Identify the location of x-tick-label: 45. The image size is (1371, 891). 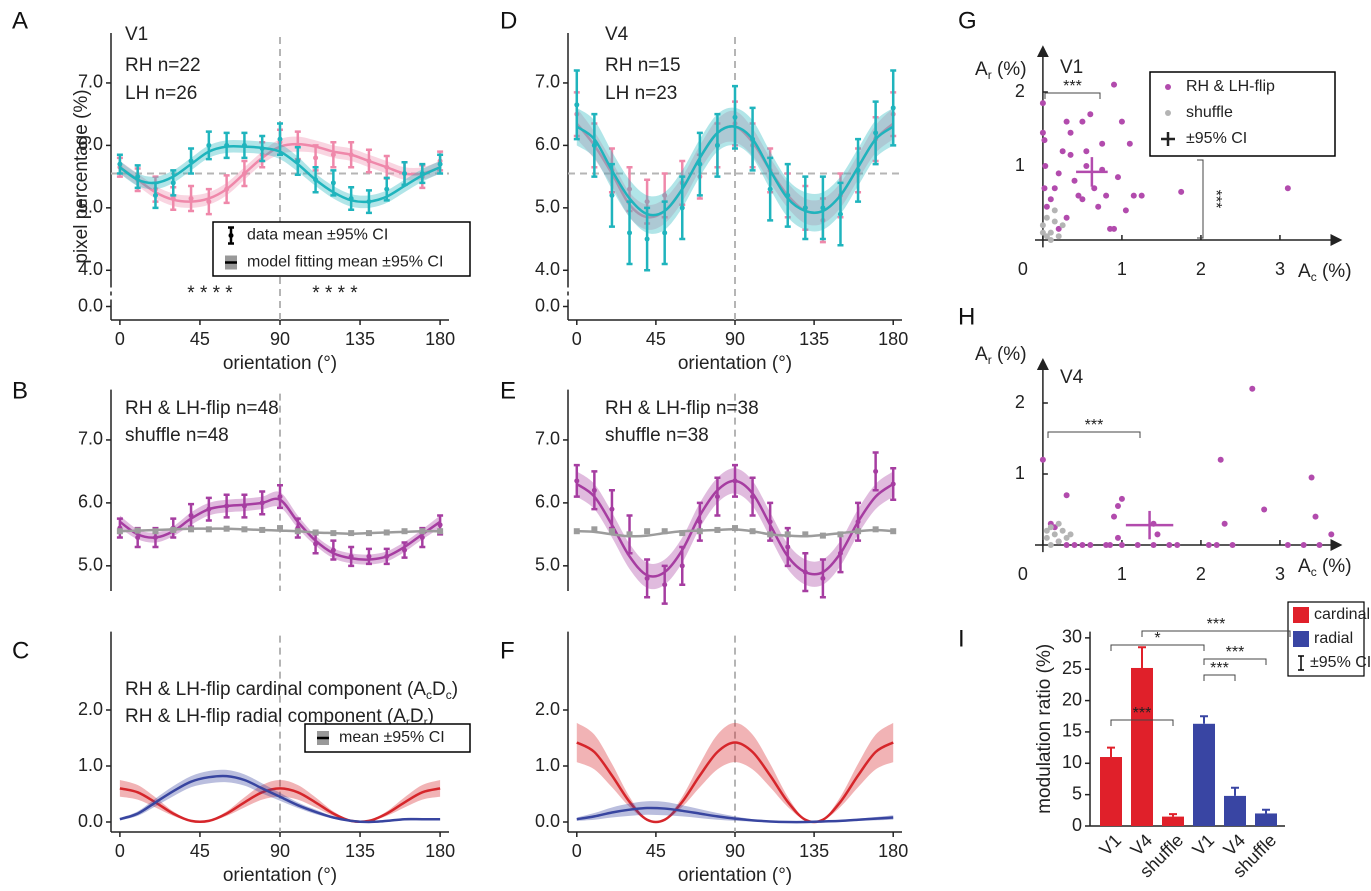
(656, 339).